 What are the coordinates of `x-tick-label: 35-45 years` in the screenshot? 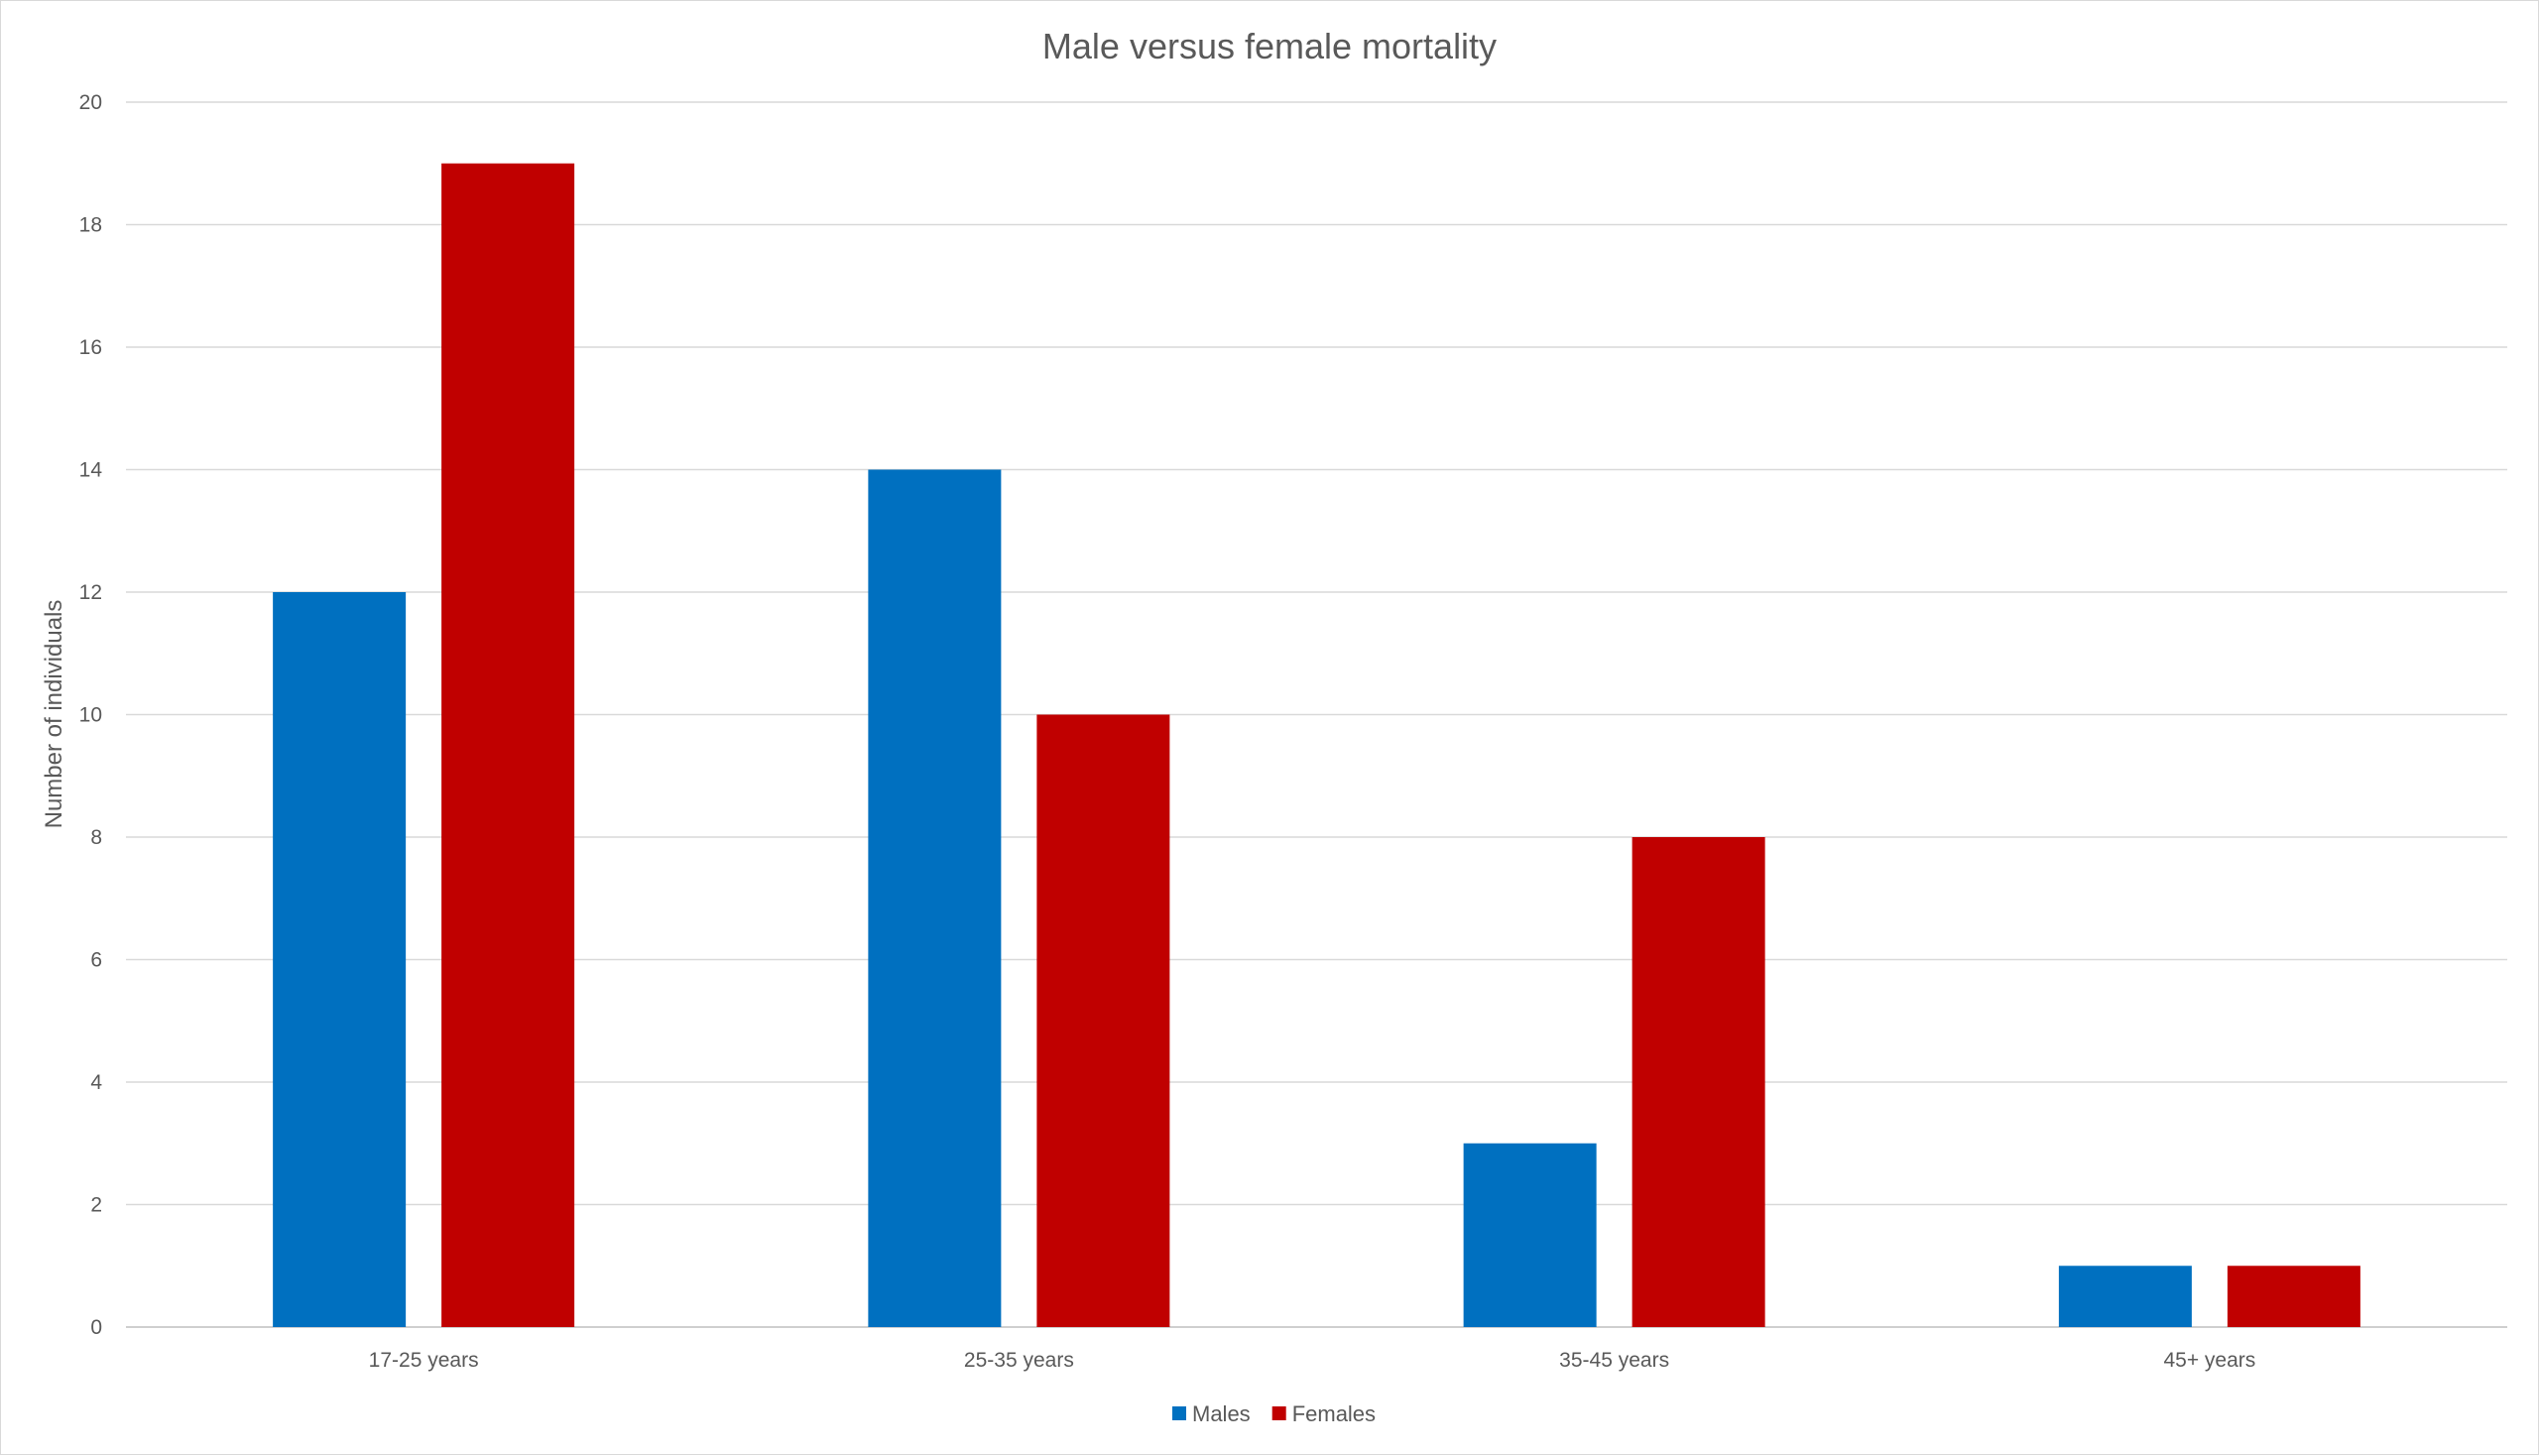 It's located at (1614, 1360).